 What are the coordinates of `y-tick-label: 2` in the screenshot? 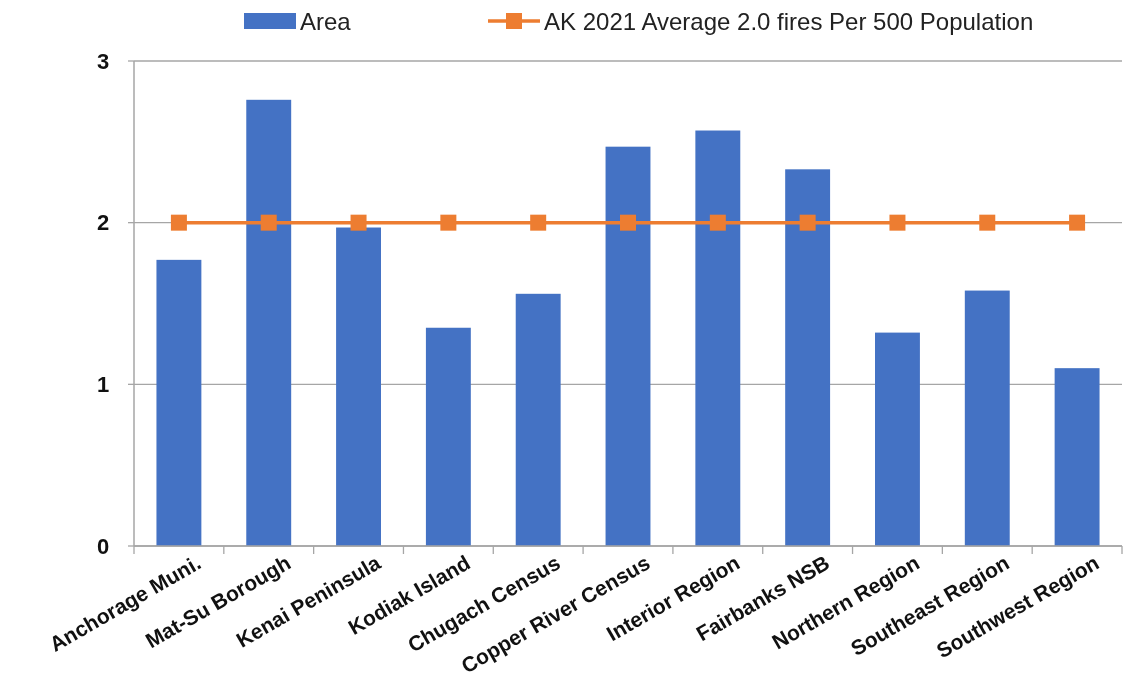 It's located at (103, 223).